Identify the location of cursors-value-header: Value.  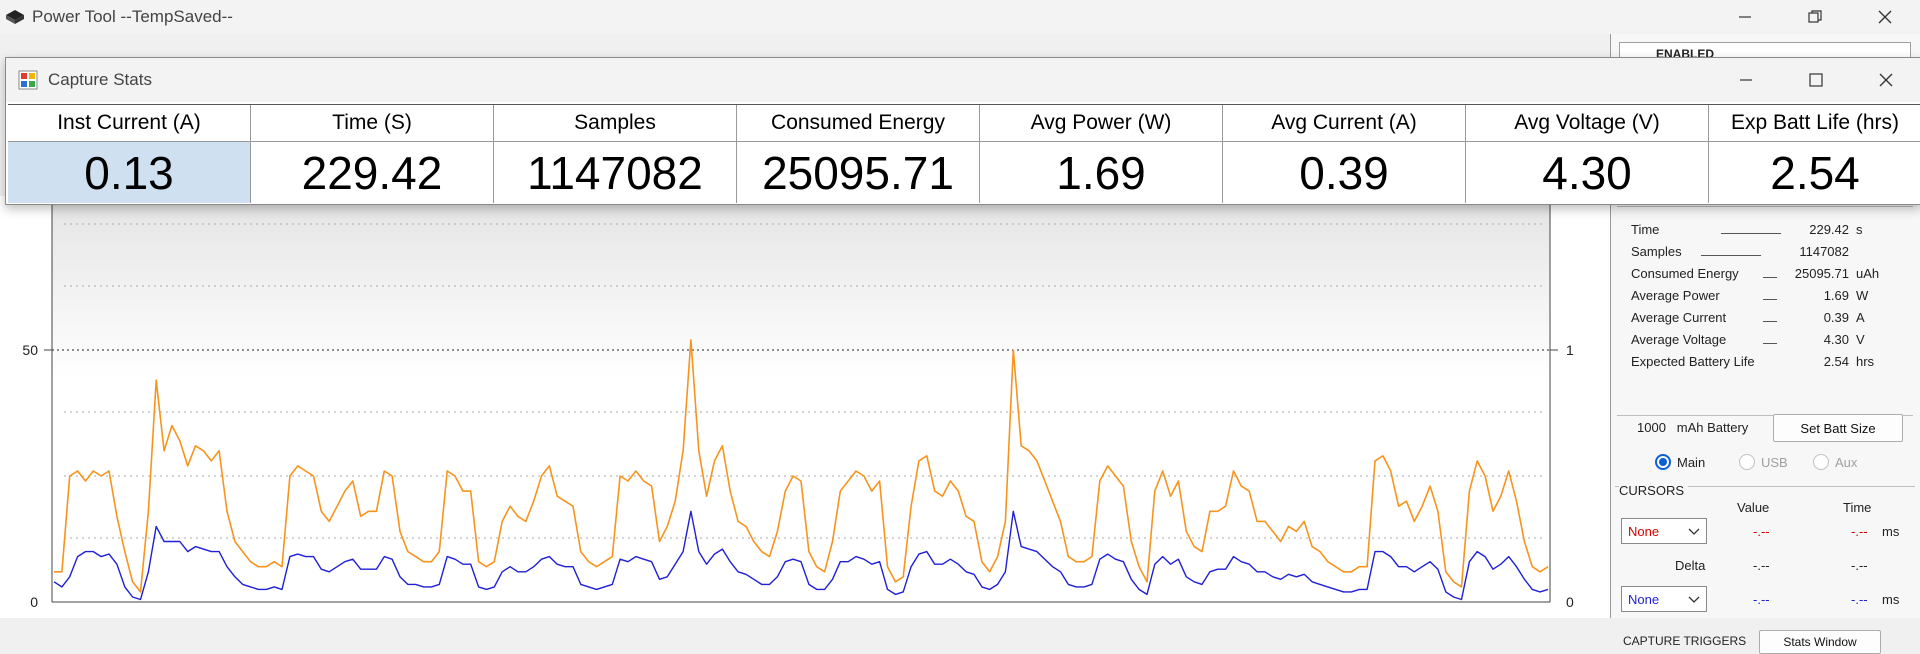
(1753, 507).